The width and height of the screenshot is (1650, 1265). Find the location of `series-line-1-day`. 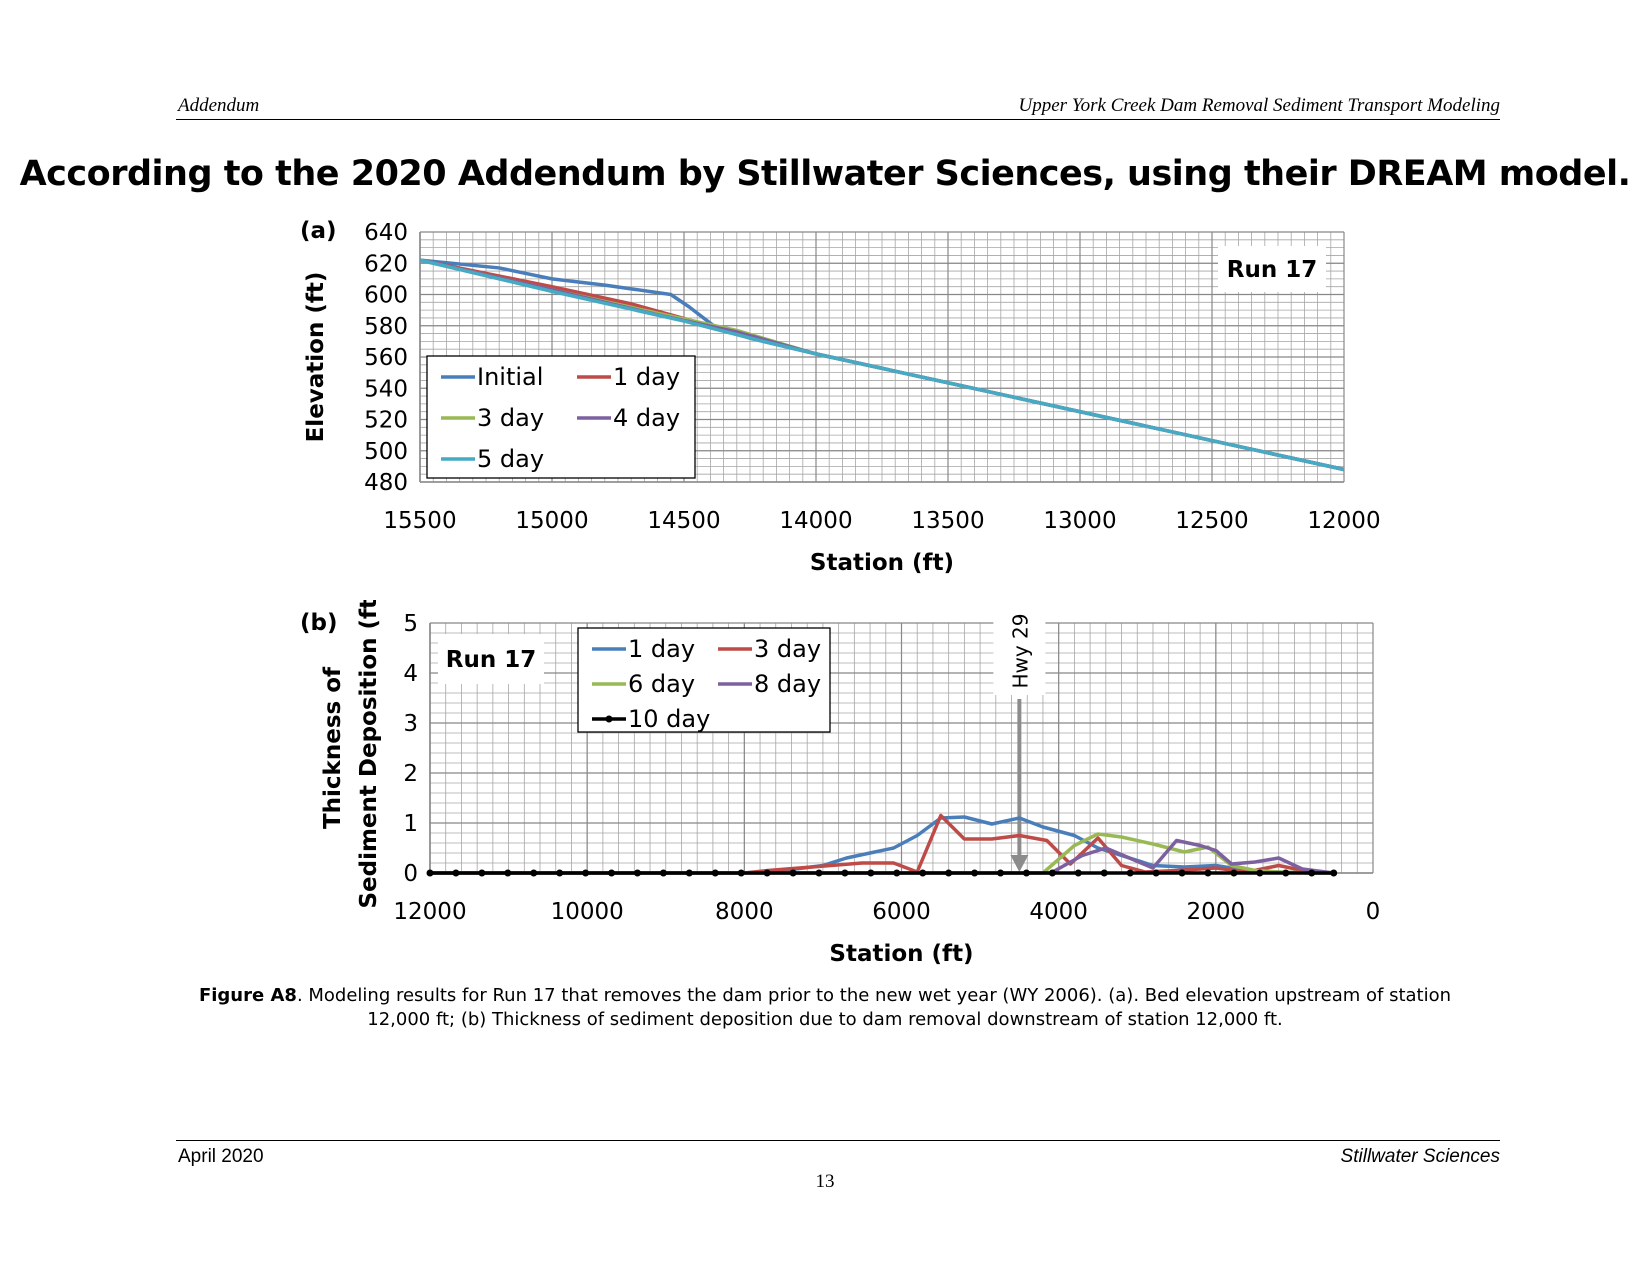

series-line-1-day is located at coordinates (882, 845).